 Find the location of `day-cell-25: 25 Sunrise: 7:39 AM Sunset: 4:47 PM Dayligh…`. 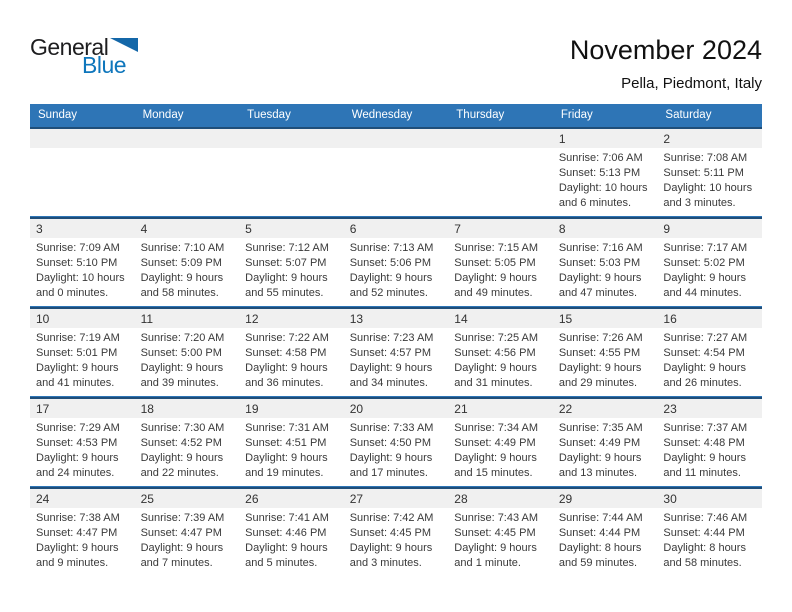

day-cell-25: 25 Sunrise: 7:39 AM Sunset: 4:47 PM Dayligh… is located at coordinates (187, 532).